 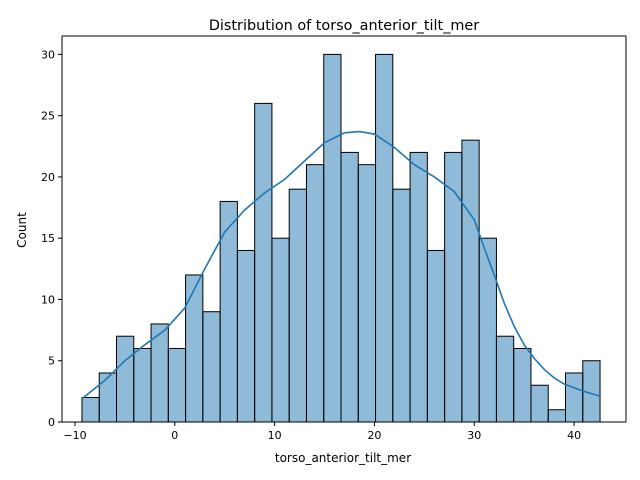 I want to click on x-tick-label: 30, so click(x=474, y=435).